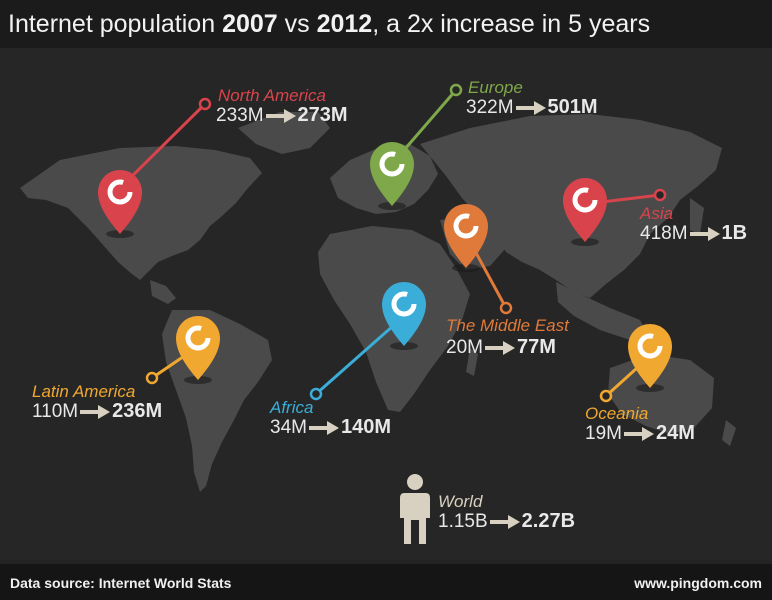  What do you see at coordinates (585, 212) in the screenshot?
I see `asia-pin-icon` at bounding box center [585, 212].